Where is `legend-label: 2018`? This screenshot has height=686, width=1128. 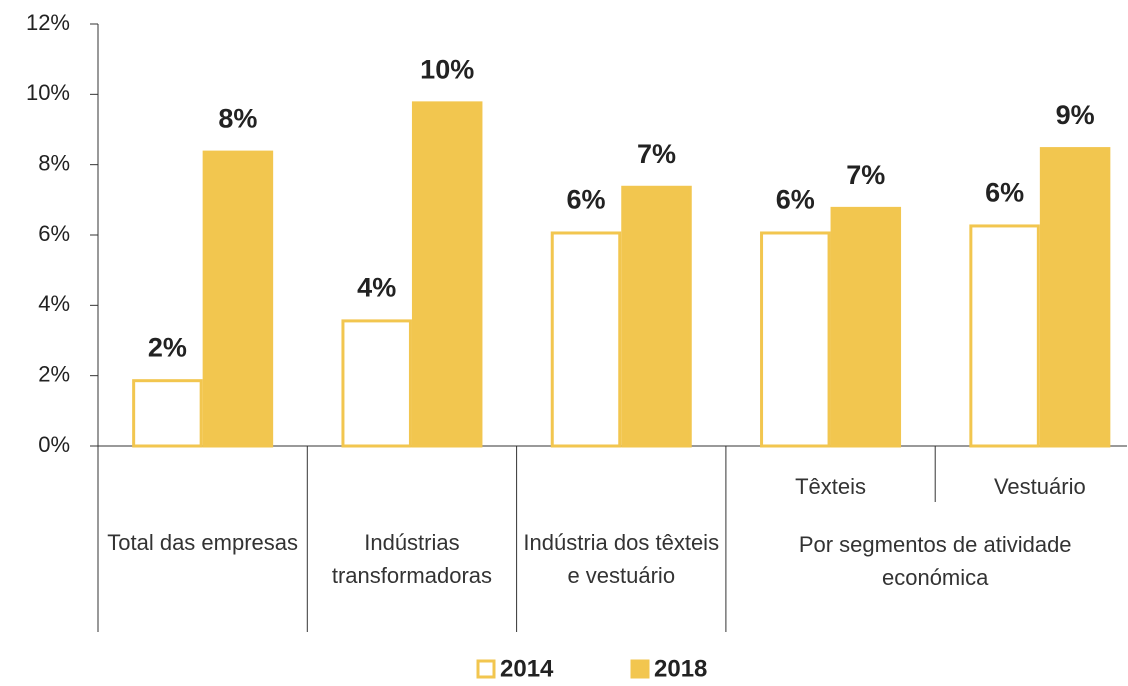 legend-label: 2018 is located at coordinates (680, 668).